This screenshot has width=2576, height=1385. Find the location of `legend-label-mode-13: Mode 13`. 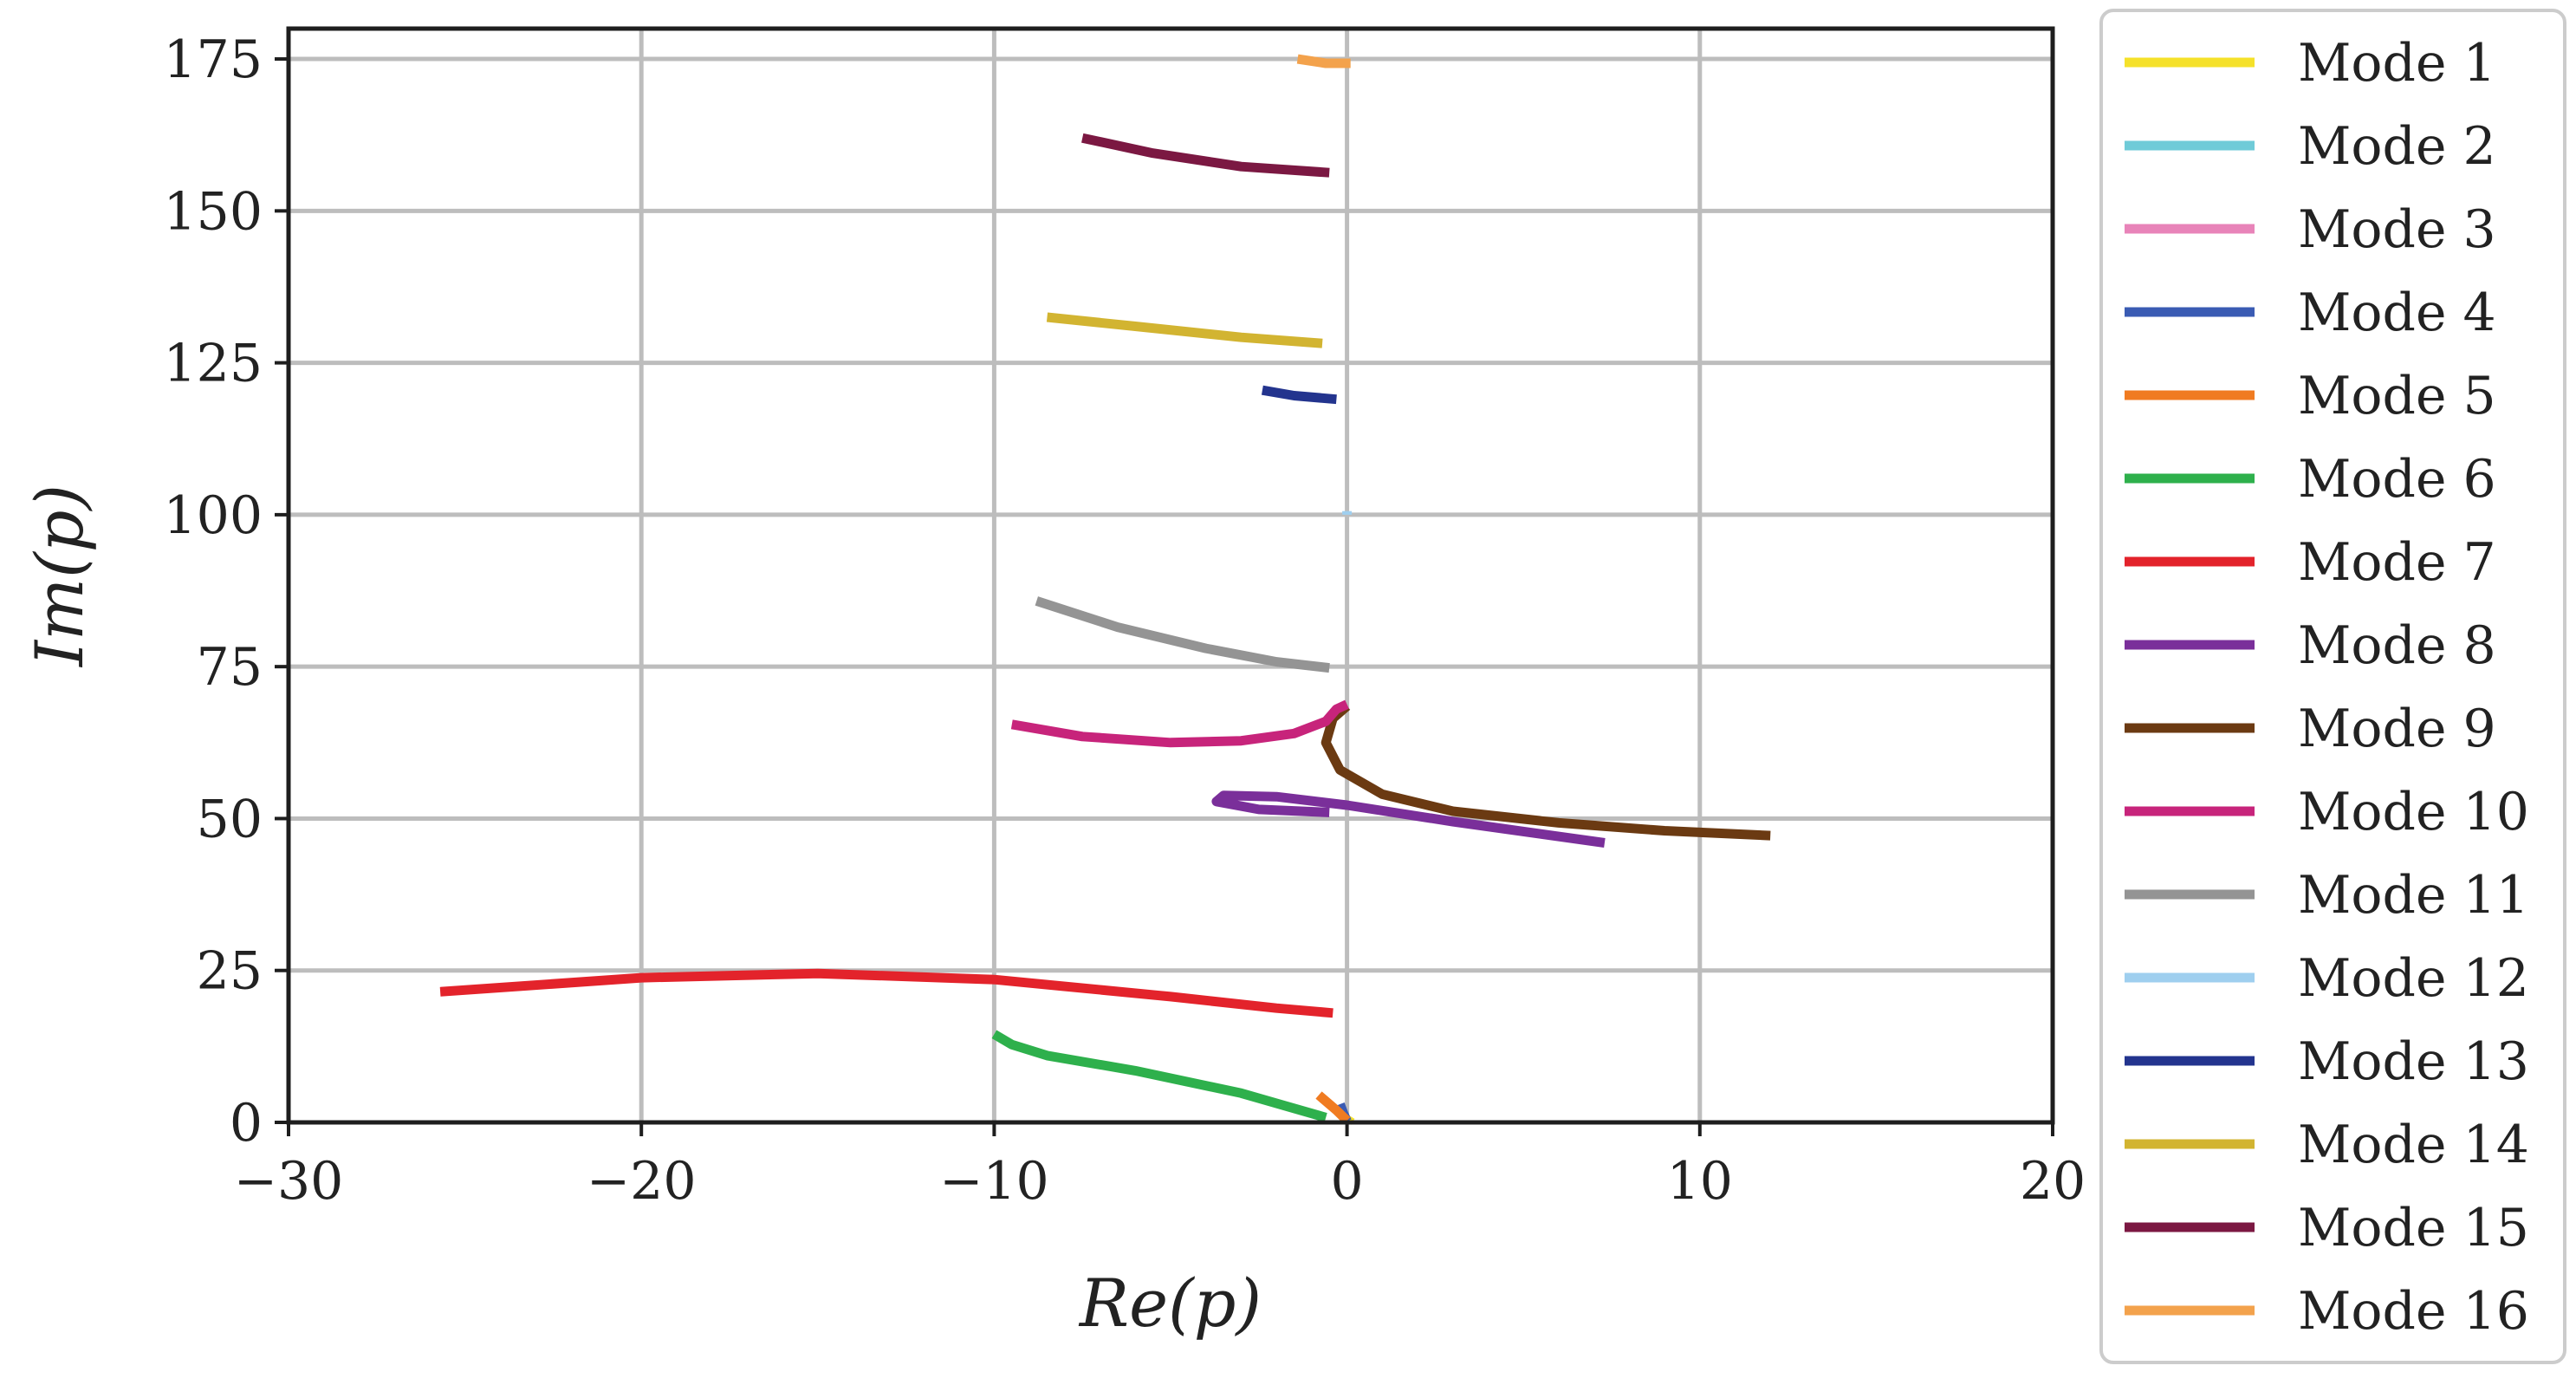

legend-label-mode-13: Mode 13 is located at coordinates (2413, 1061).